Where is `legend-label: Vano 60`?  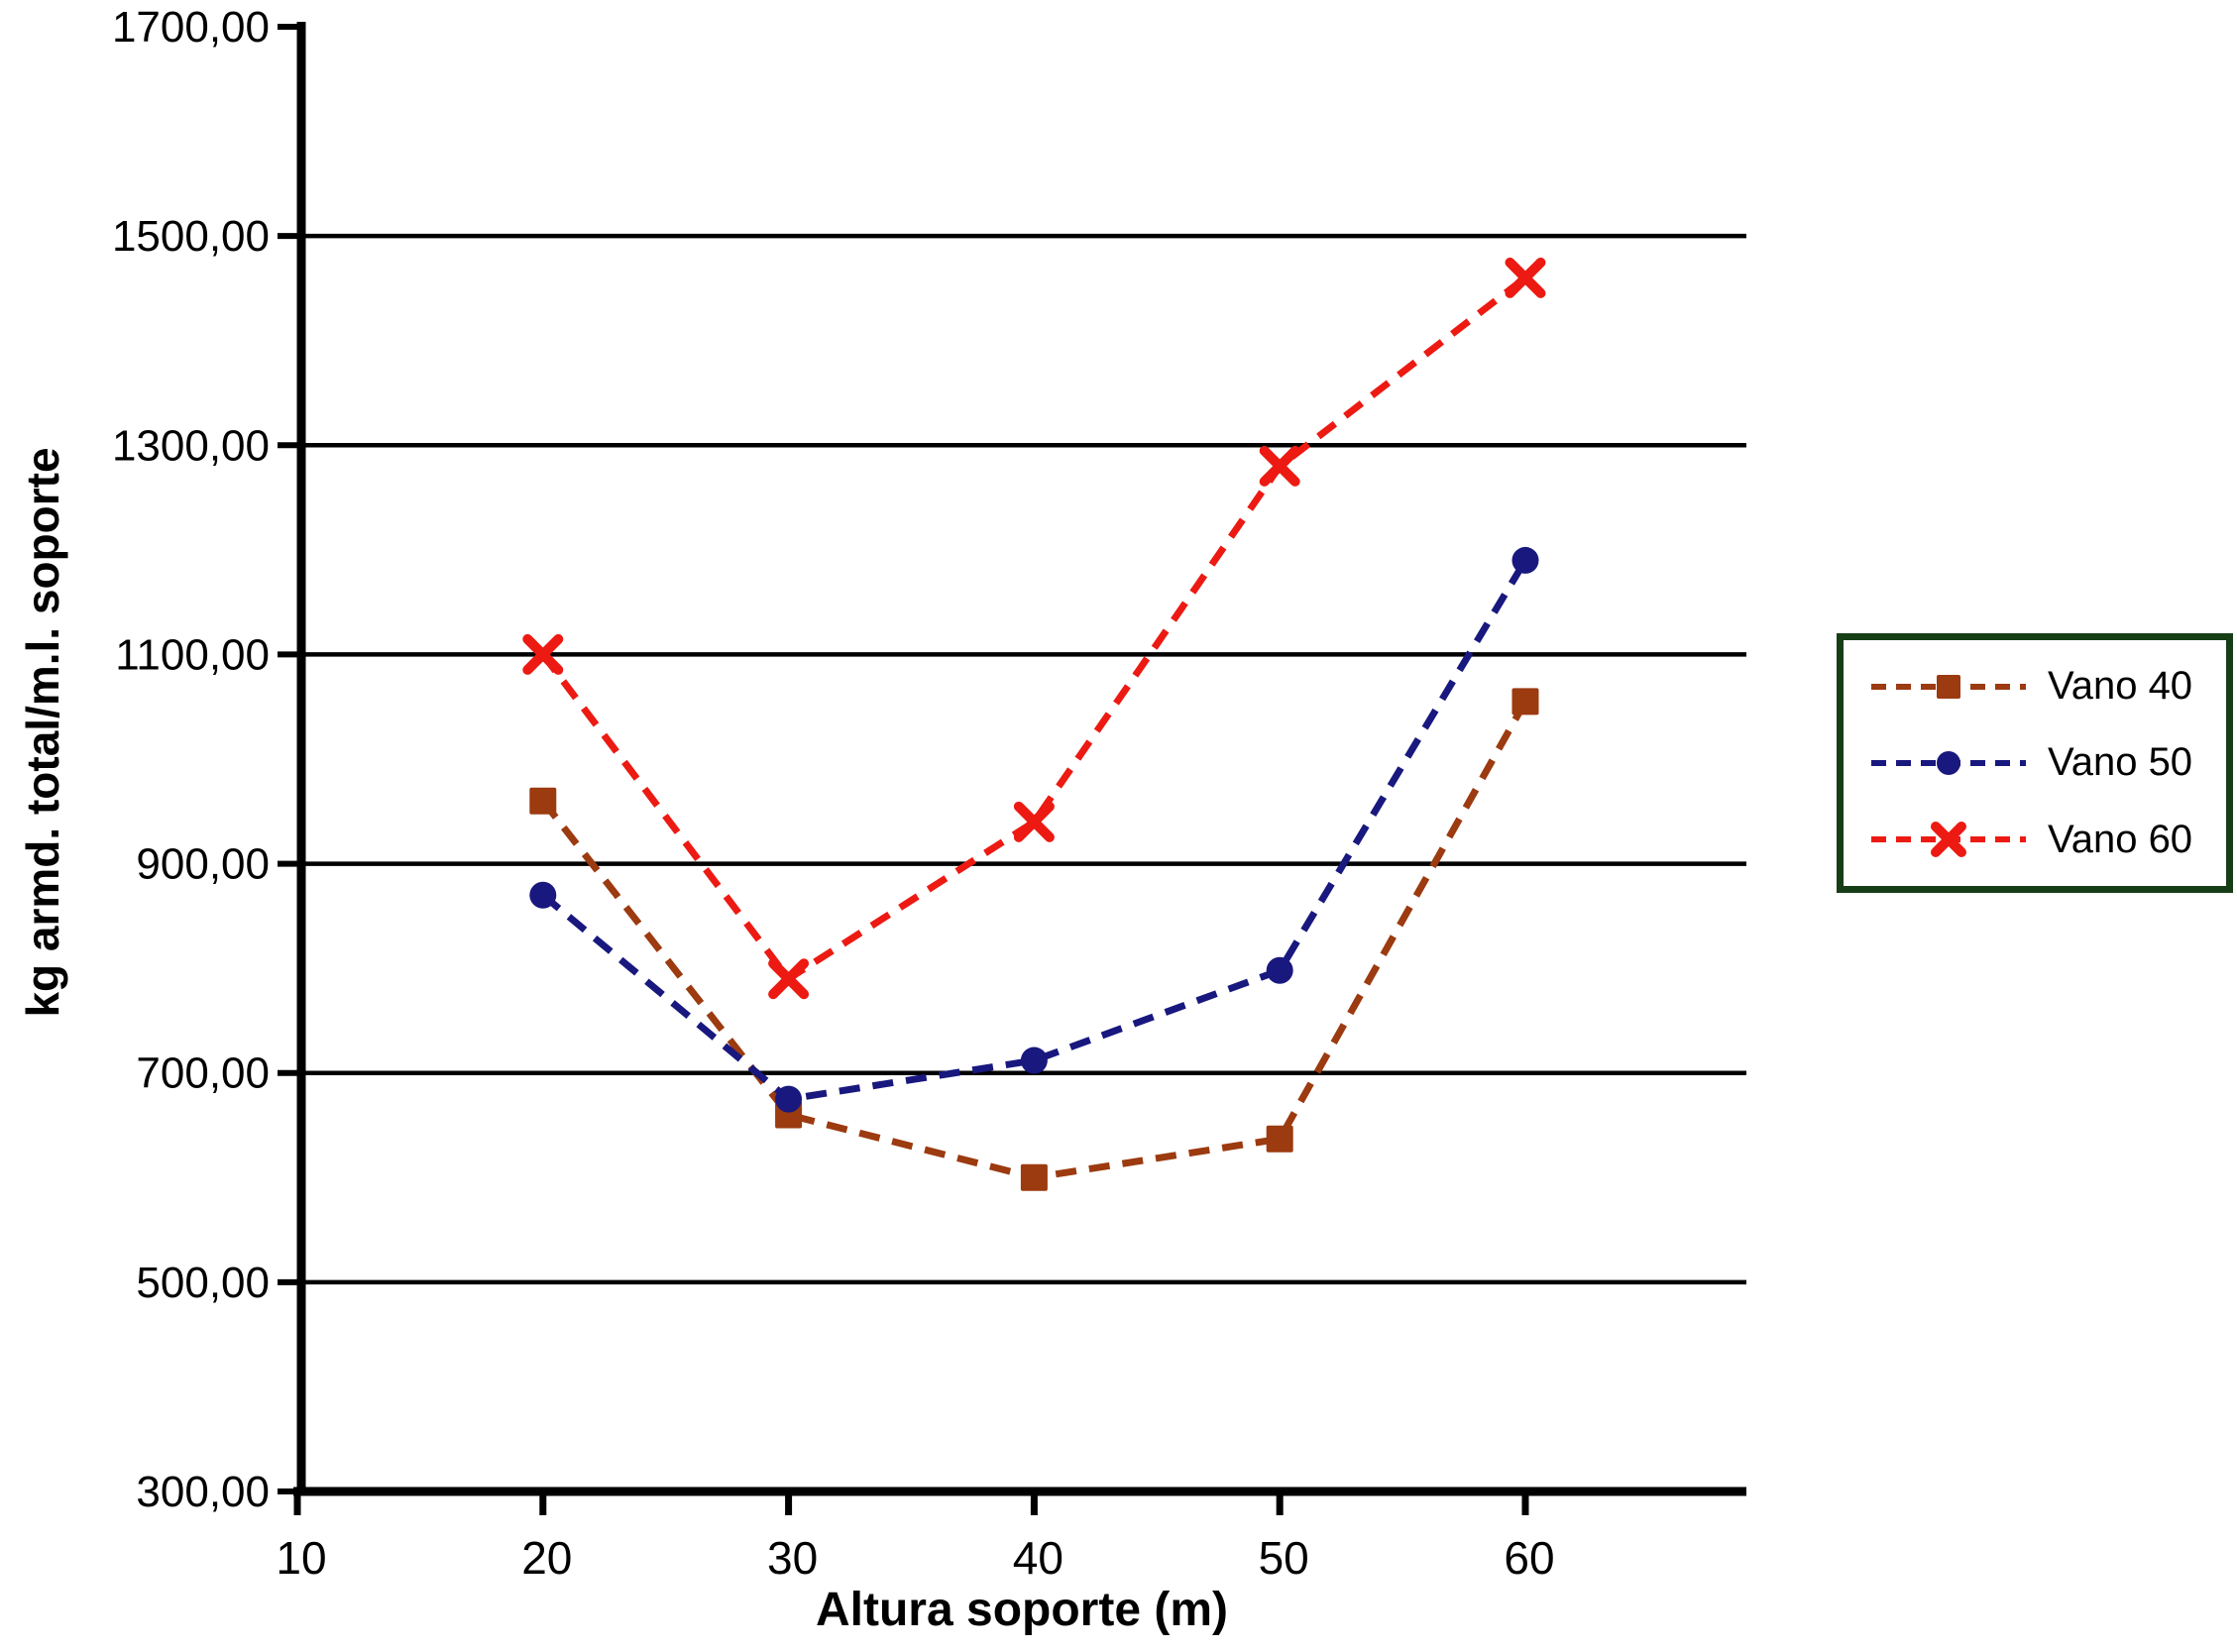 legend-label: Vano 60 is located at coordinates (2120, 839).